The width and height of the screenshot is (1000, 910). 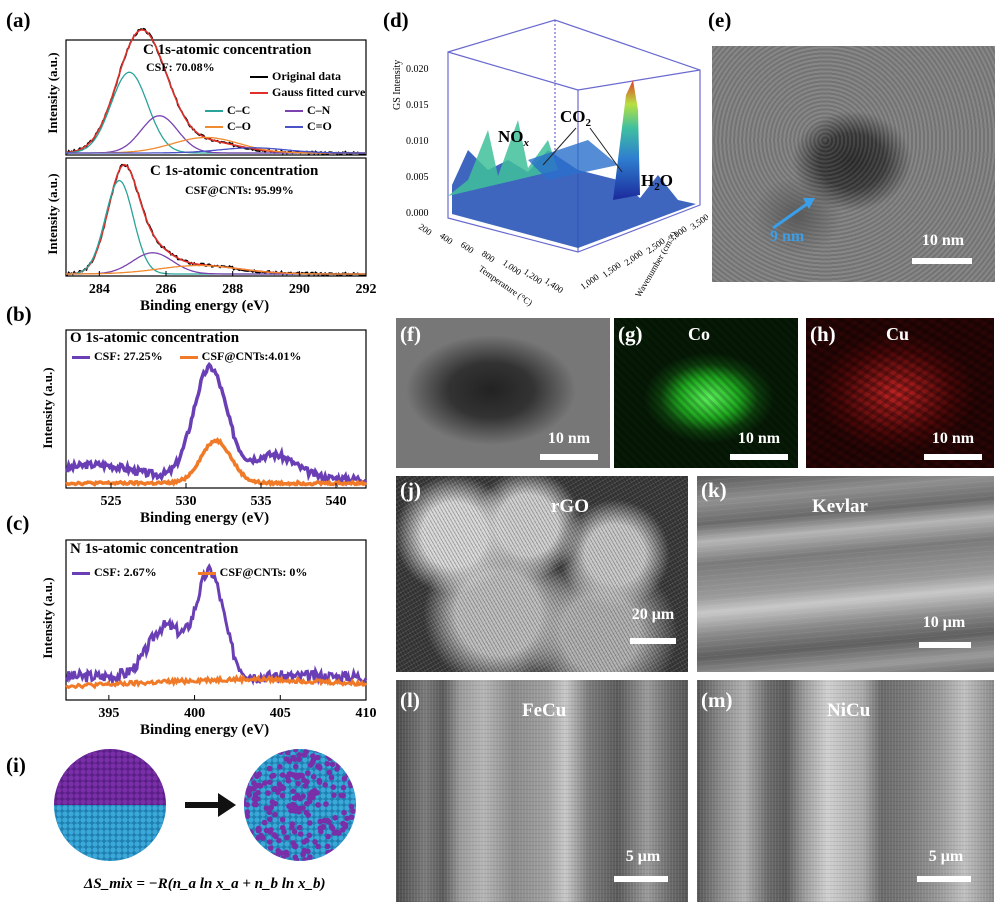 I want to click on tick-label: 535, so click(x=261, y=501).